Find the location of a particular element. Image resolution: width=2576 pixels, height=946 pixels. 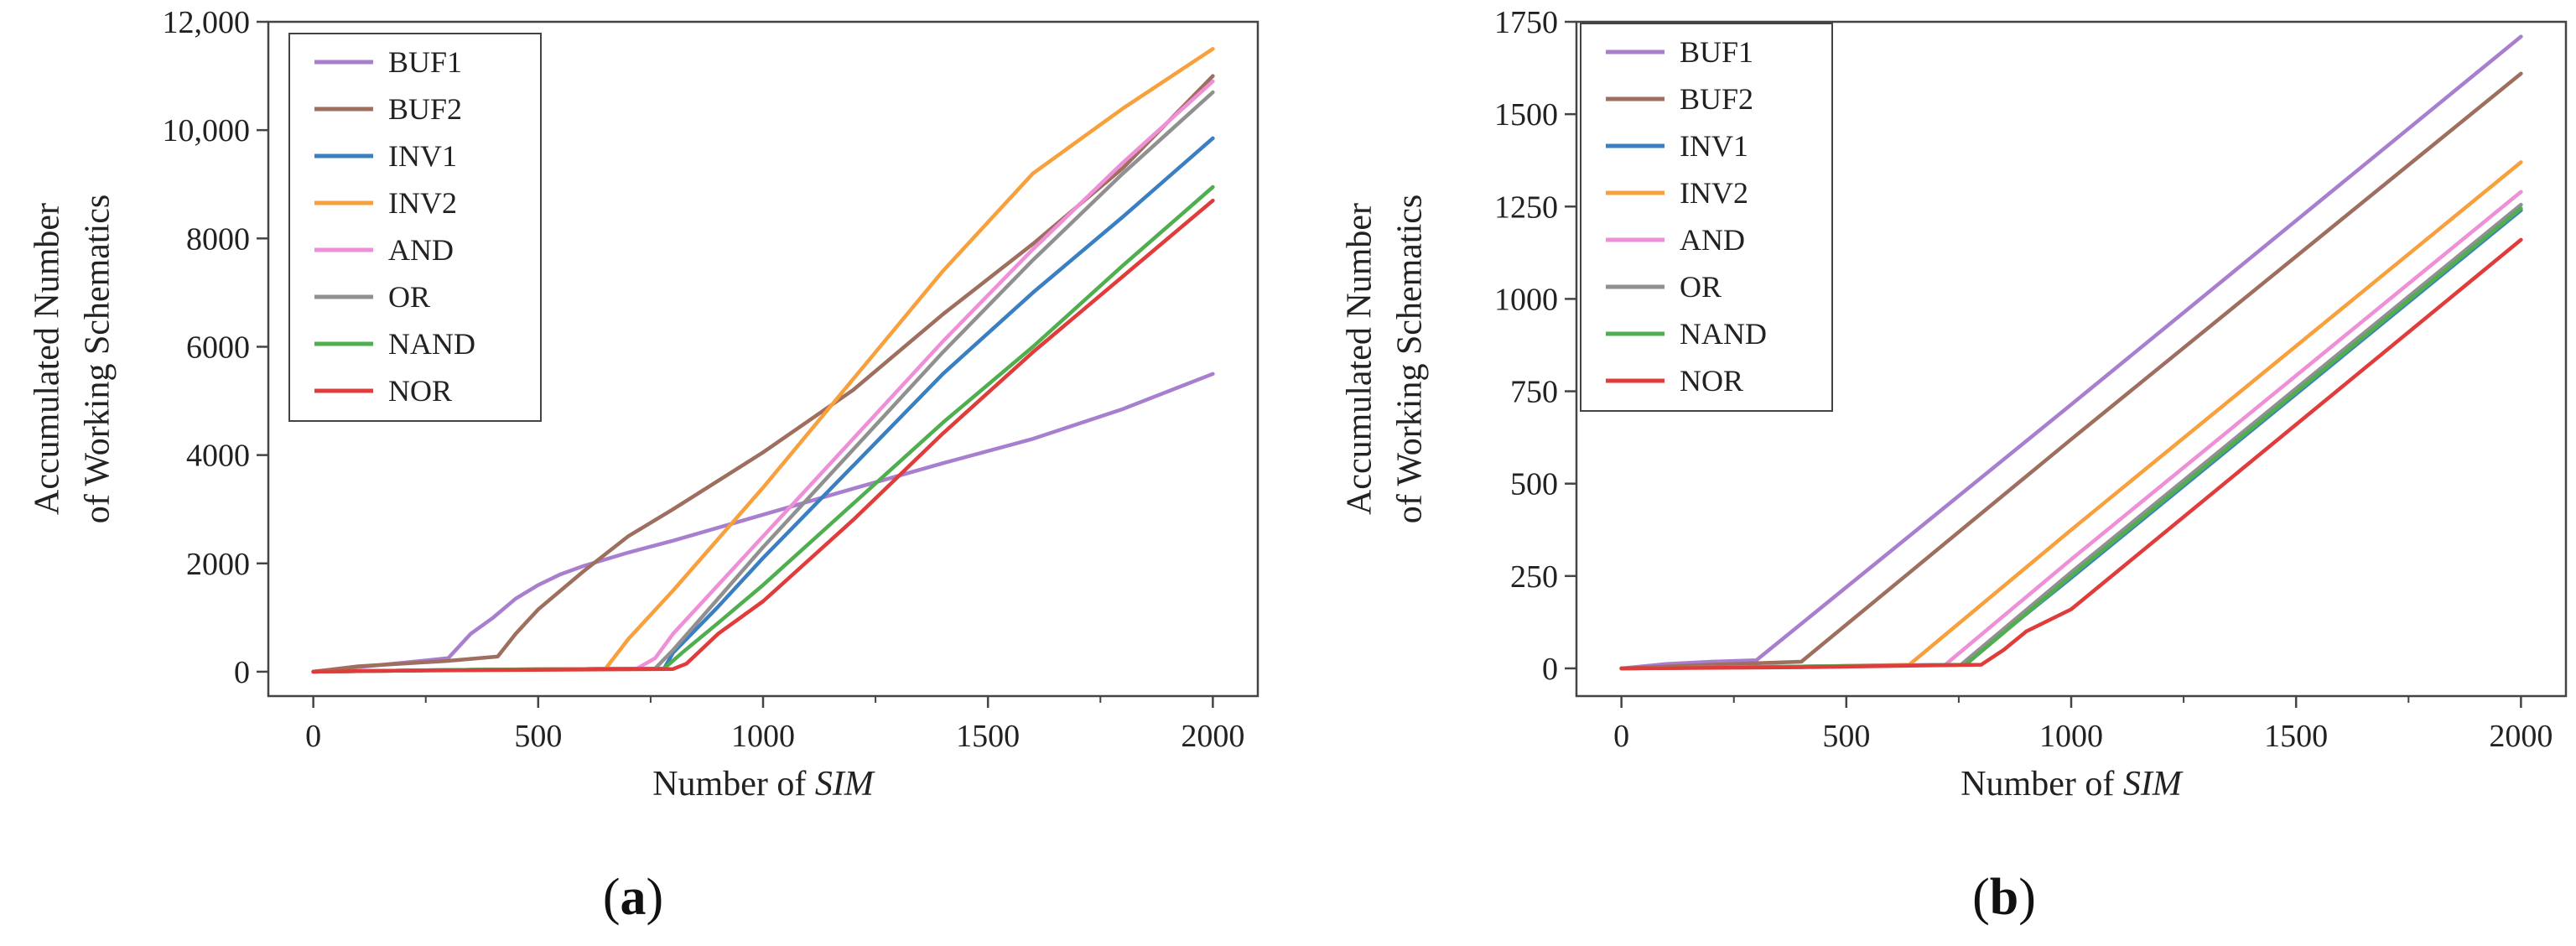

panel-label: (b) is located at coordinates (2004, 897).